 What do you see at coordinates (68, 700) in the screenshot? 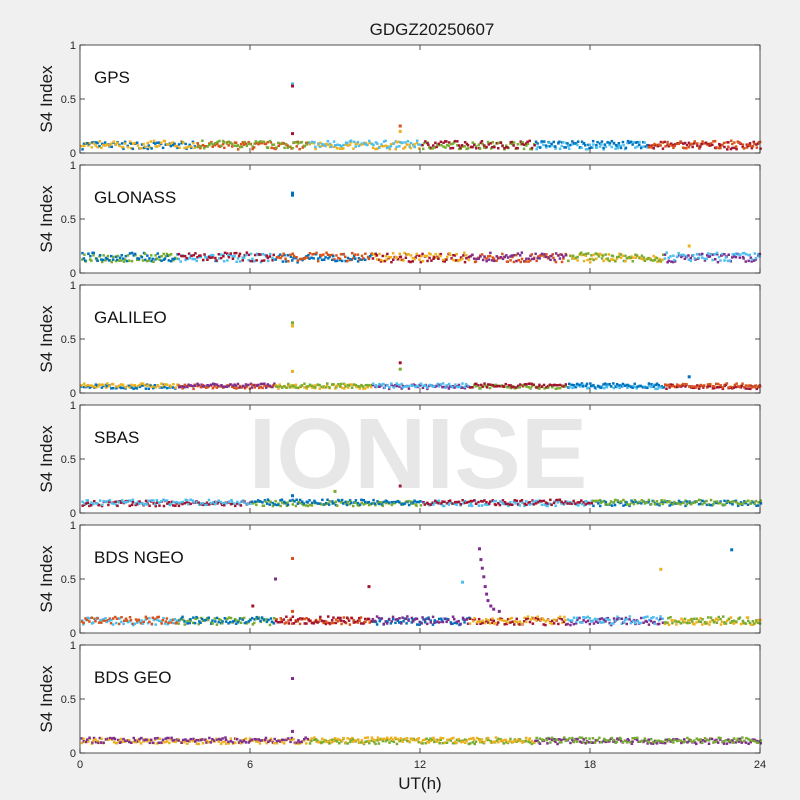
I see `y-tick-label: 0.5` at bounding box center [68, 700].